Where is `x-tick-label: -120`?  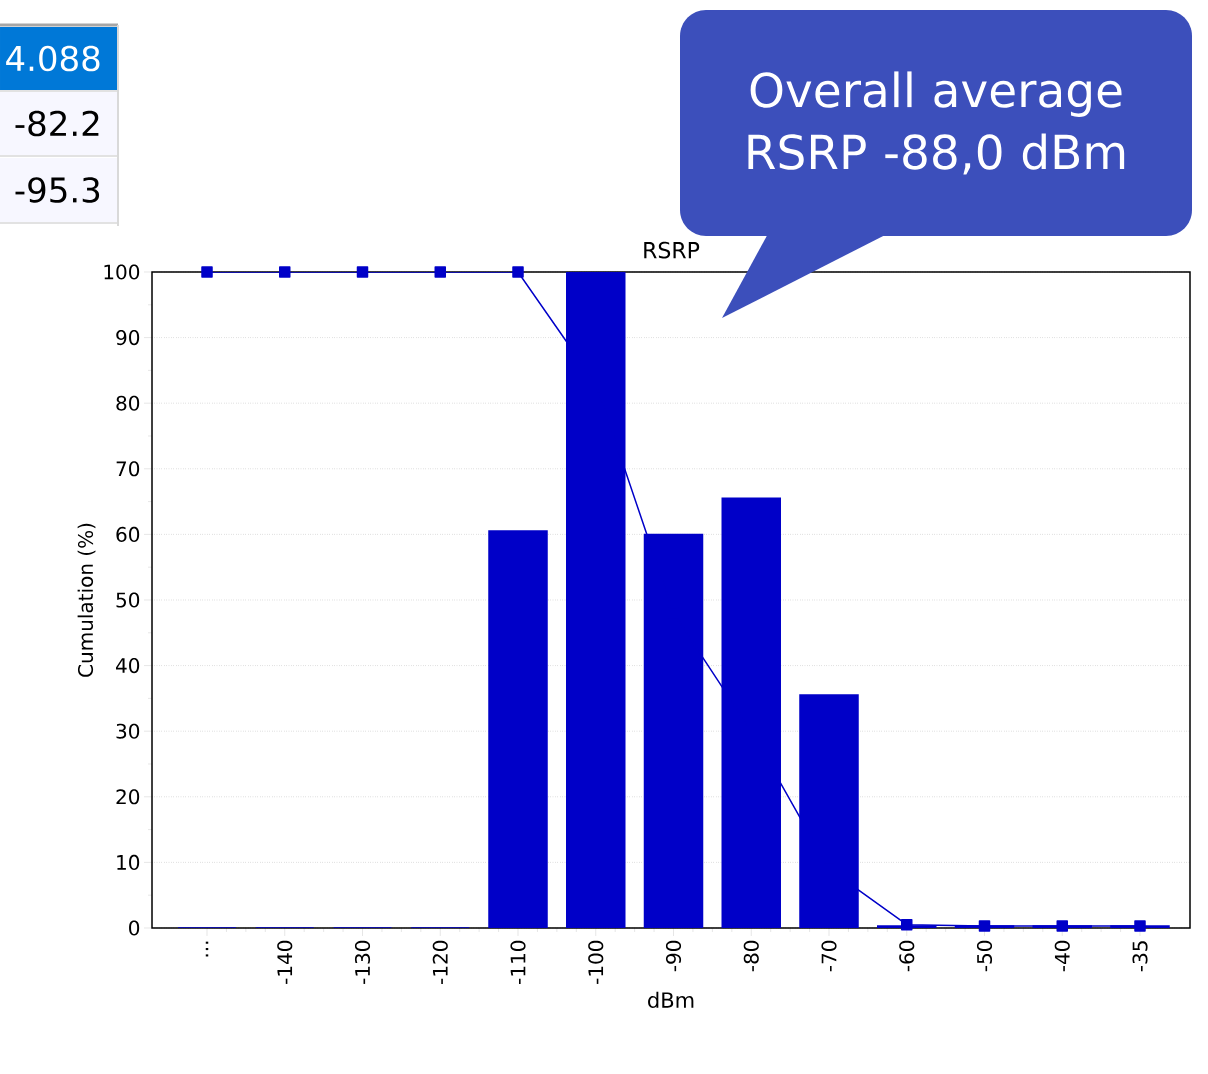 x-tick-label: -120 is located at coordinates (440, 962).